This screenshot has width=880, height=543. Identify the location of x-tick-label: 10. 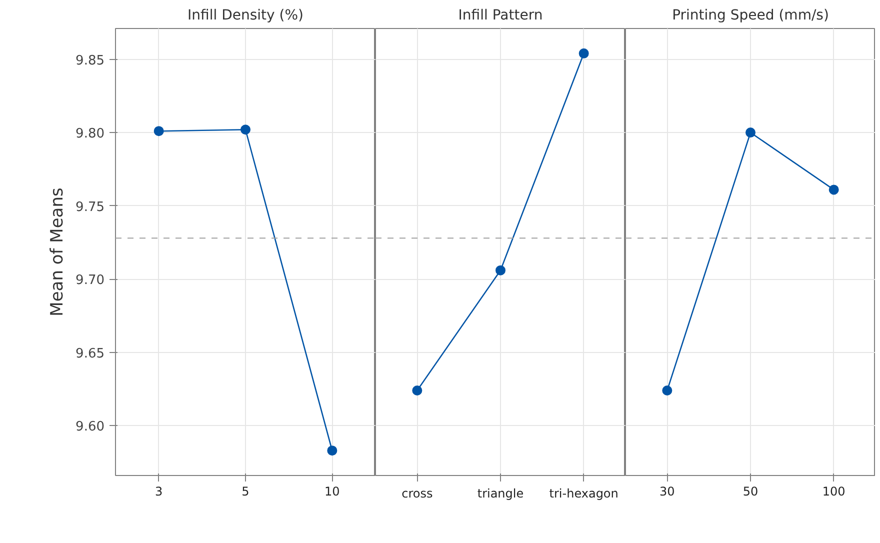
(332, 491).